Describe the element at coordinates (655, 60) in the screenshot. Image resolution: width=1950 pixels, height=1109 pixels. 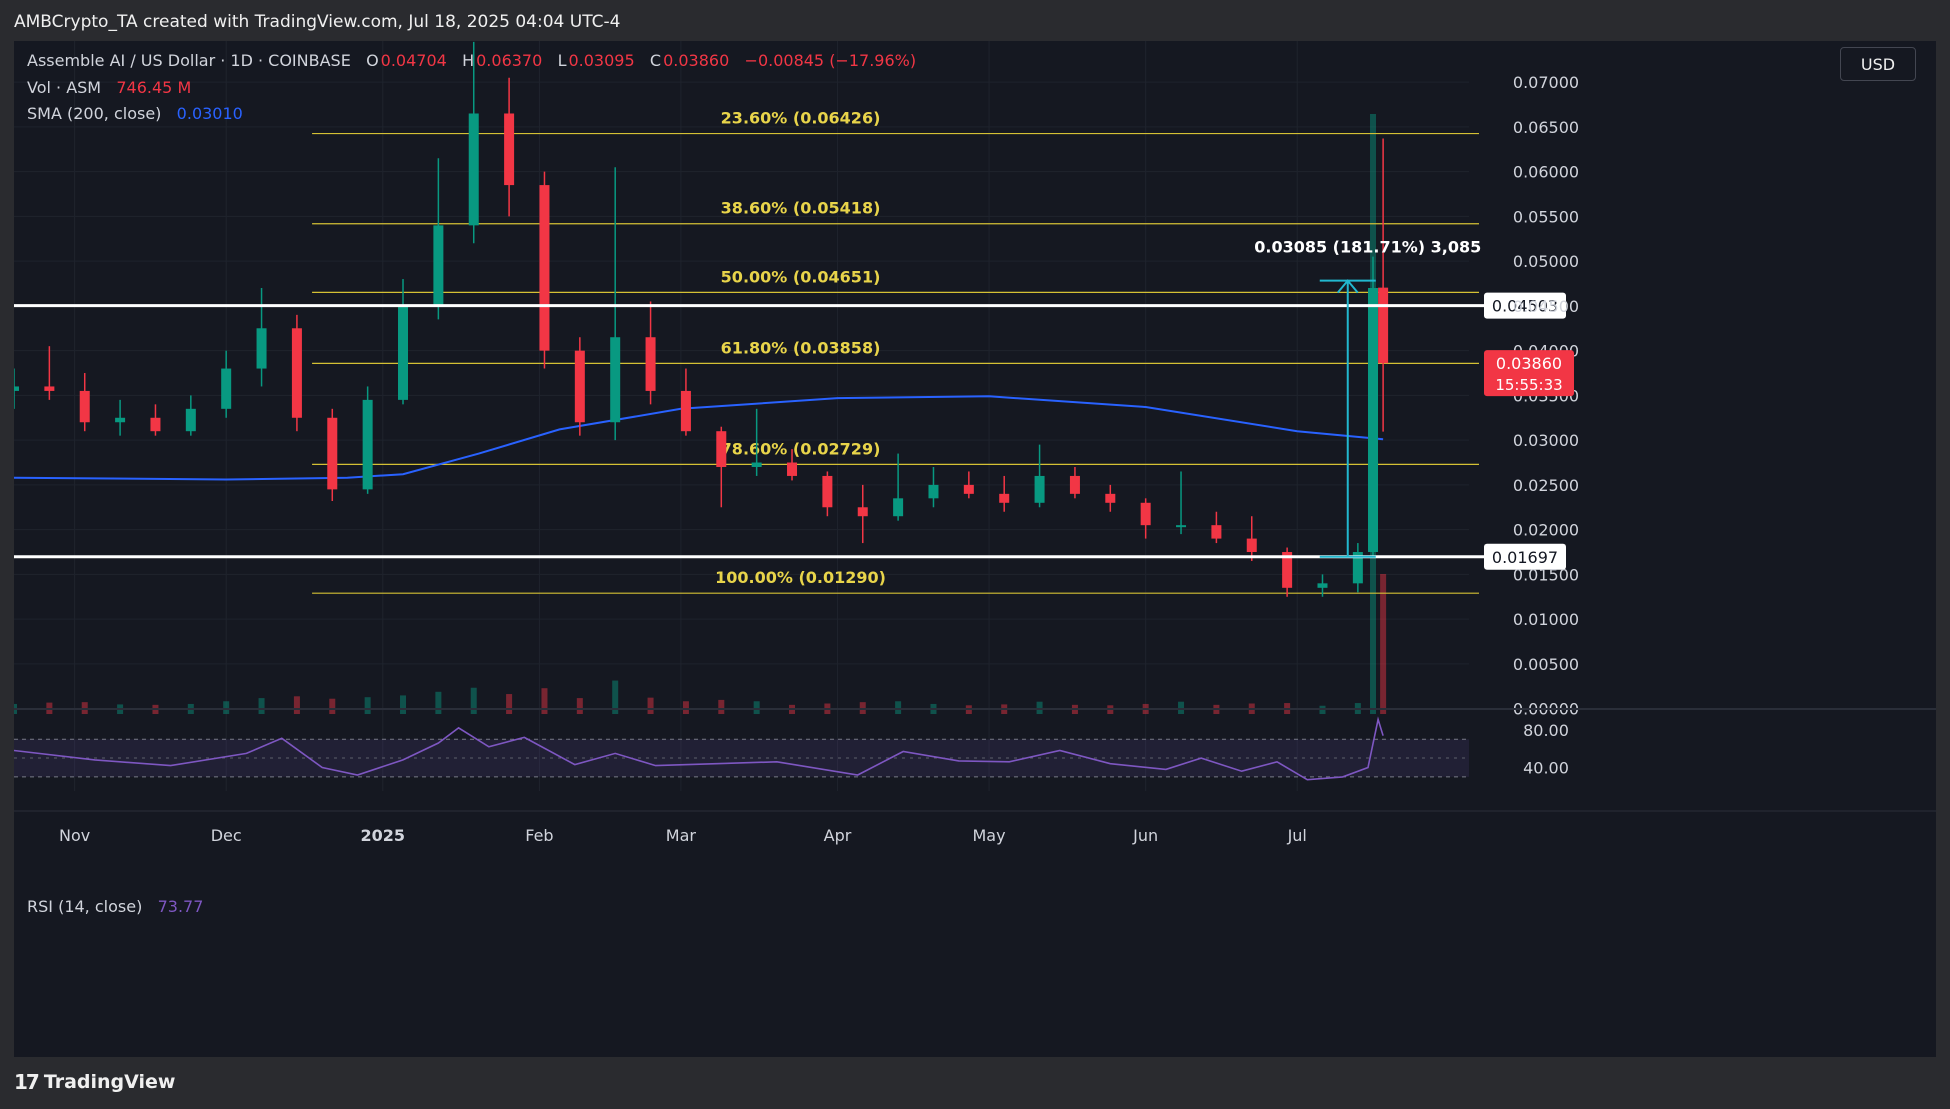
I see `legend-close-label: C` at that location.